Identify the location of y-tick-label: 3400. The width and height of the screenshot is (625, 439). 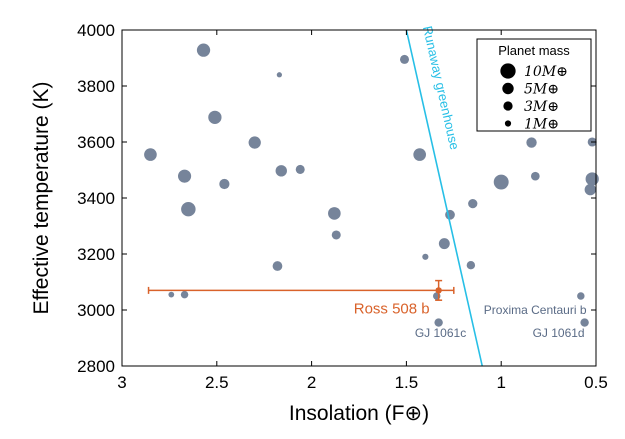
(96, 198).